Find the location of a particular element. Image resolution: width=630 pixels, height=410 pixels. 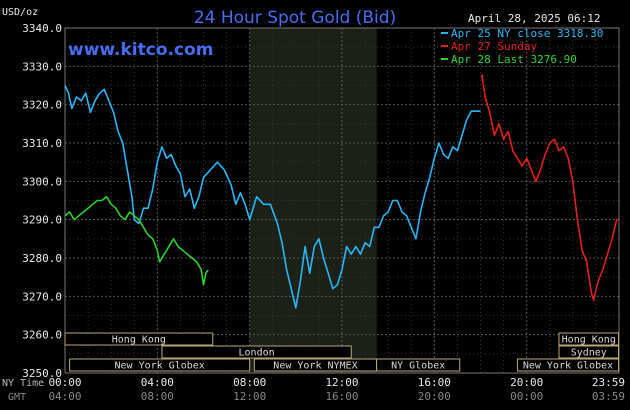

y-tick-label: 3300.0 is located at coordinates (42, 181).